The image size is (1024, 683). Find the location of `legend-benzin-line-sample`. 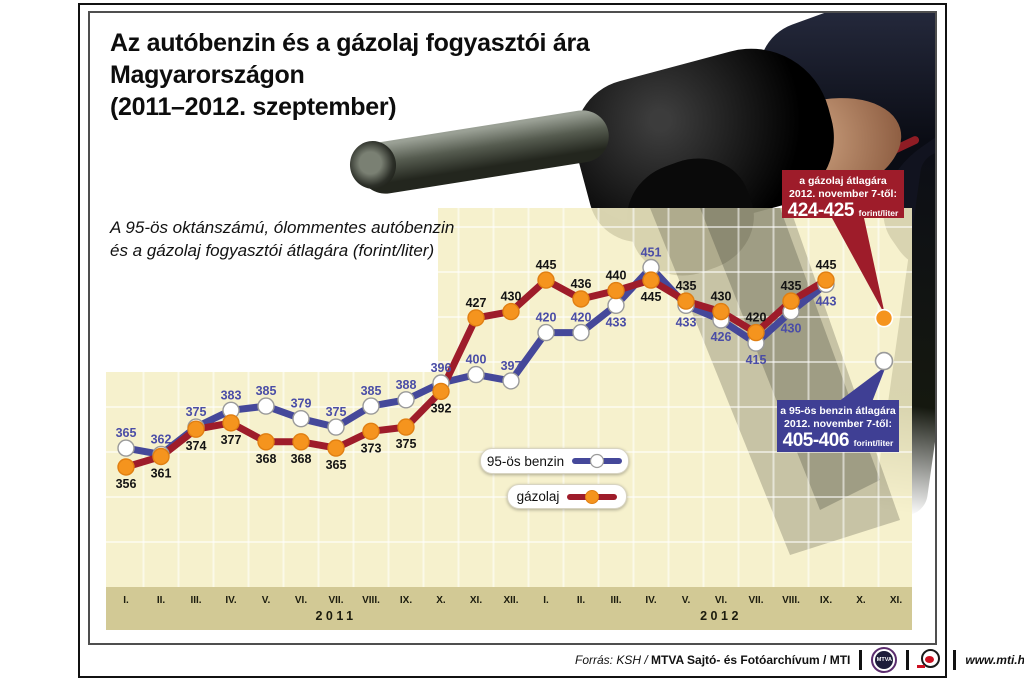

legend-benzin-line-sample is located at coordinates (597, 461).